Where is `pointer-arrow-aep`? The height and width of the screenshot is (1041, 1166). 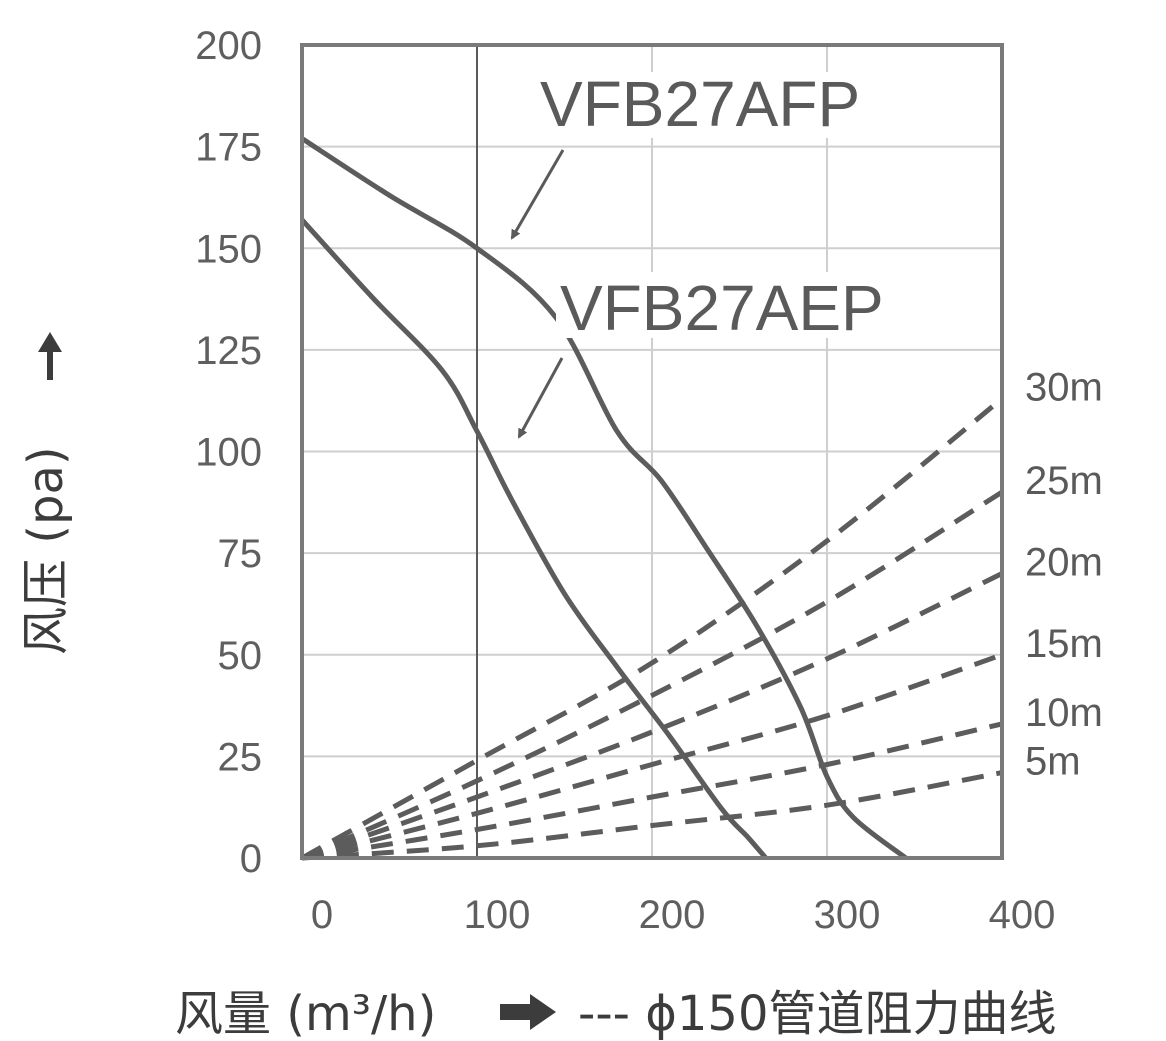
pointer-arrow-aep is located at coordinates (540, 398).